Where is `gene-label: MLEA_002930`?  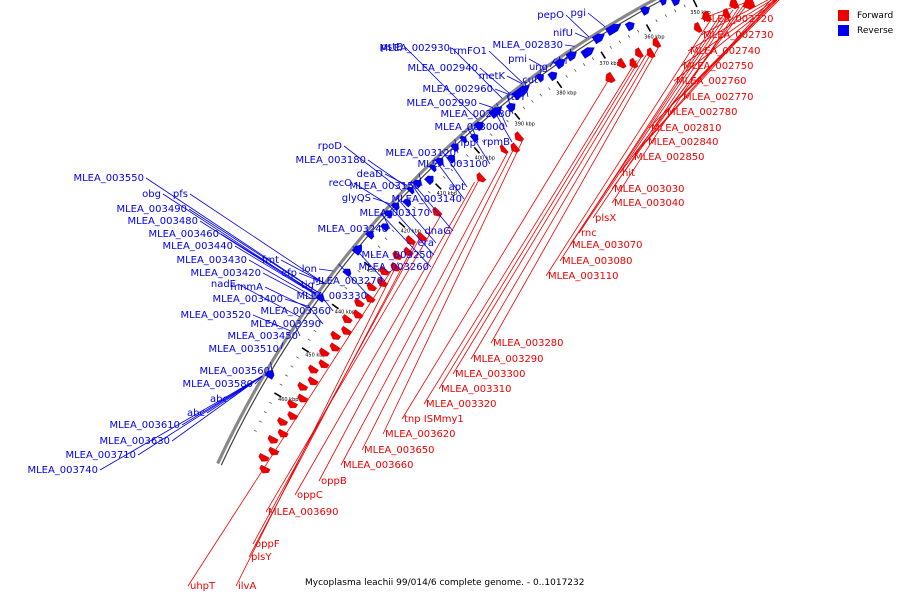
gene-label: MLEA_002930 is located at coordinates (414, 48).